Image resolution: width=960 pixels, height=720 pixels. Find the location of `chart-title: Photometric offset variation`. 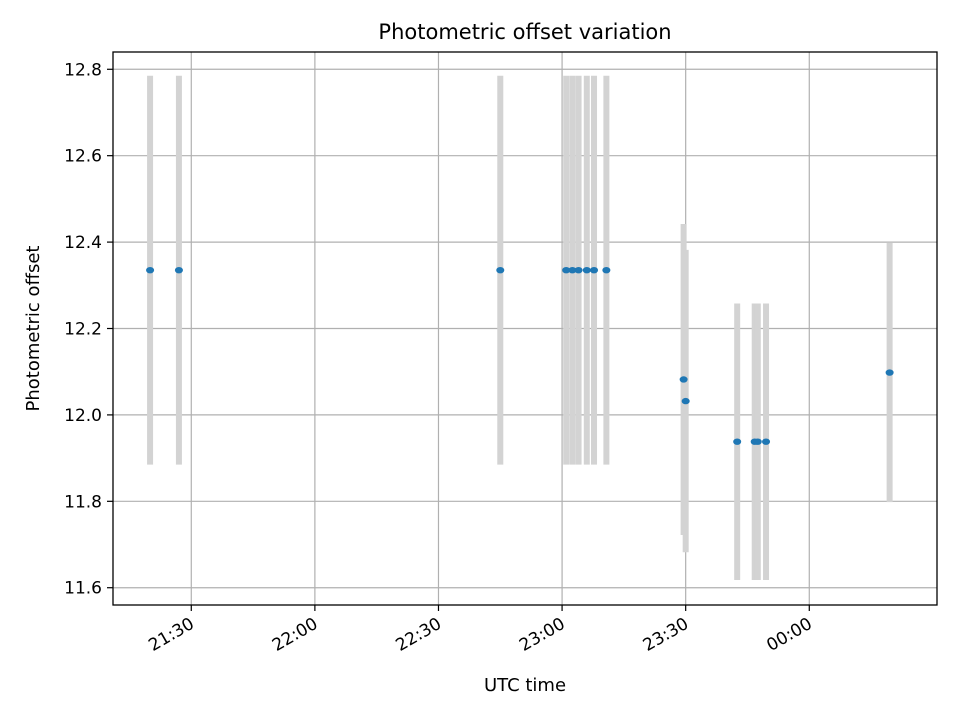

chart-title: Photometric offset variation is located at coordinates (524, 32).